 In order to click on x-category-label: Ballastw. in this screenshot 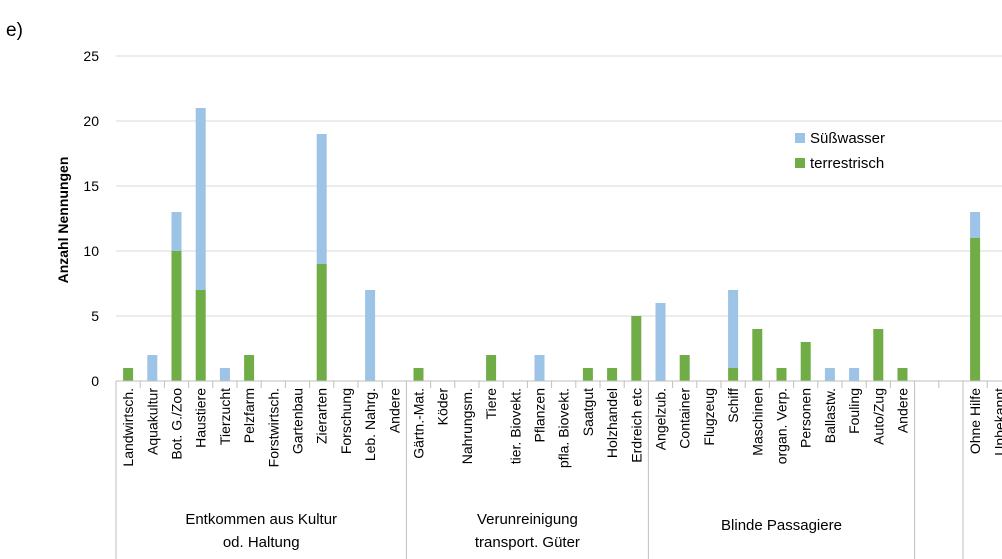, I will do `click(830, 415)`.